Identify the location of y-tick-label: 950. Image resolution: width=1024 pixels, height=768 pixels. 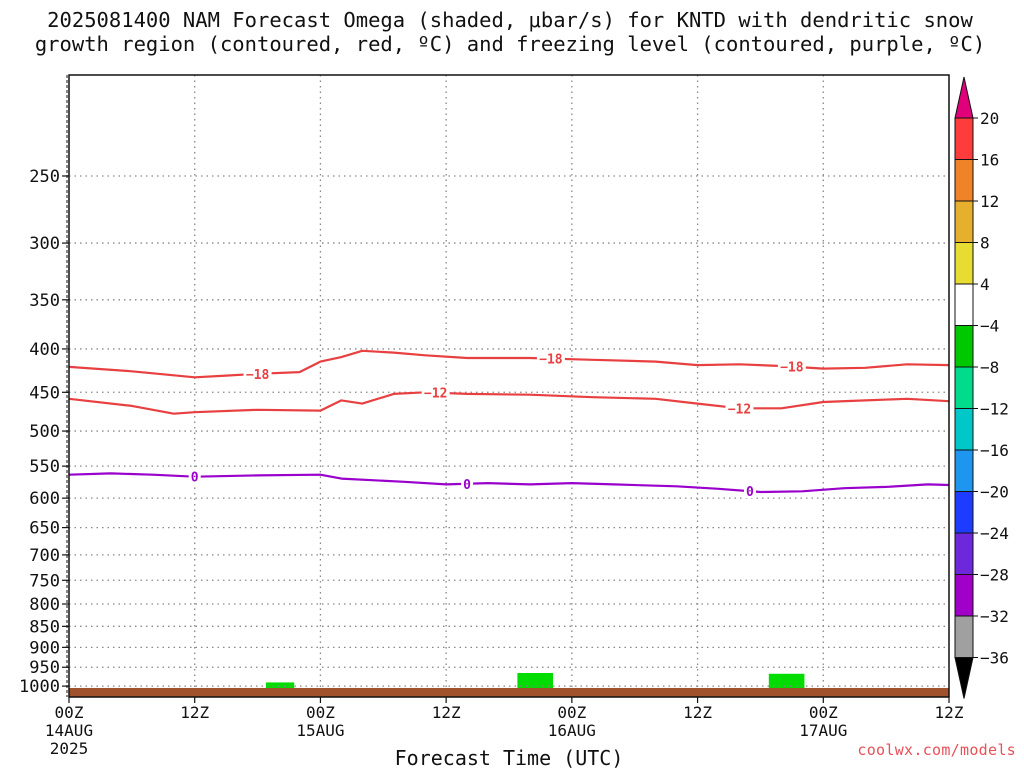
(44, 668).